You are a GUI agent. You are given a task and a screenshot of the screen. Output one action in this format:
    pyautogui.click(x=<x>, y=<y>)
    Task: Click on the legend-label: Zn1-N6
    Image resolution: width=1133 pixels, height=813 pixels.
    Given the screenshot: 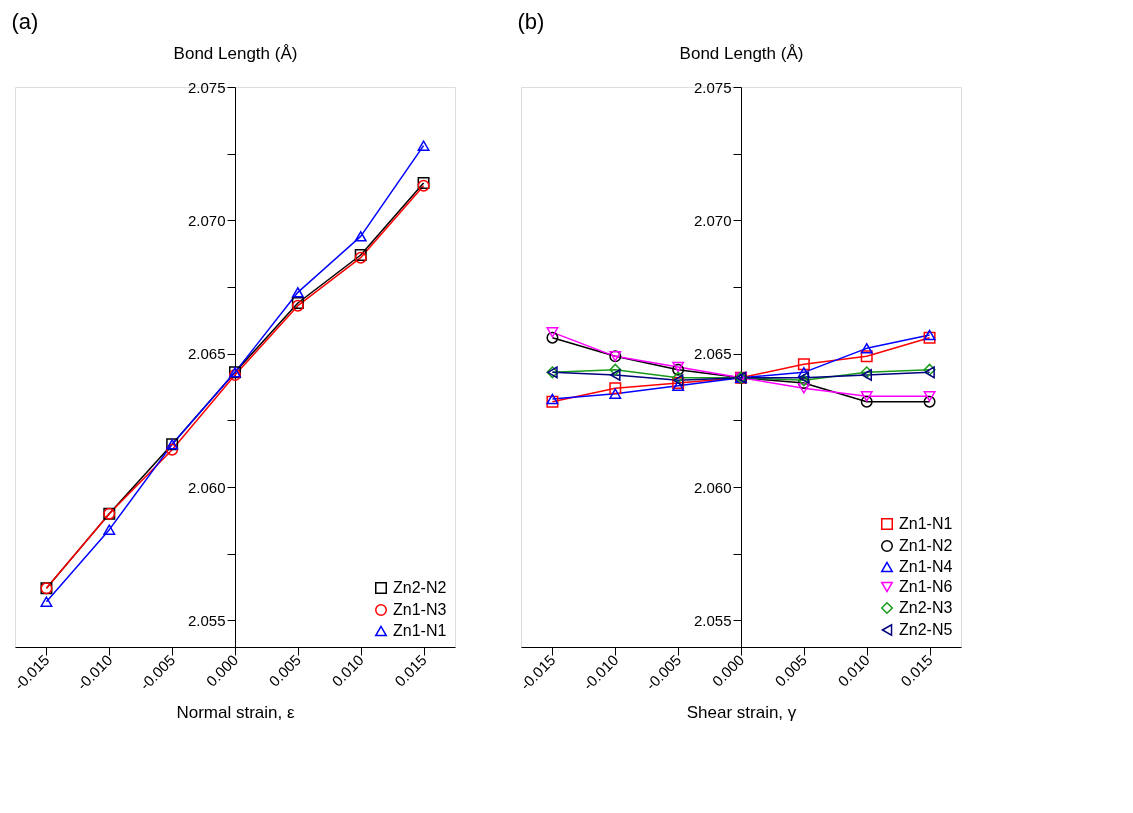 What is the action you would take?
    pyautogui.click(x=926, y=586)
    